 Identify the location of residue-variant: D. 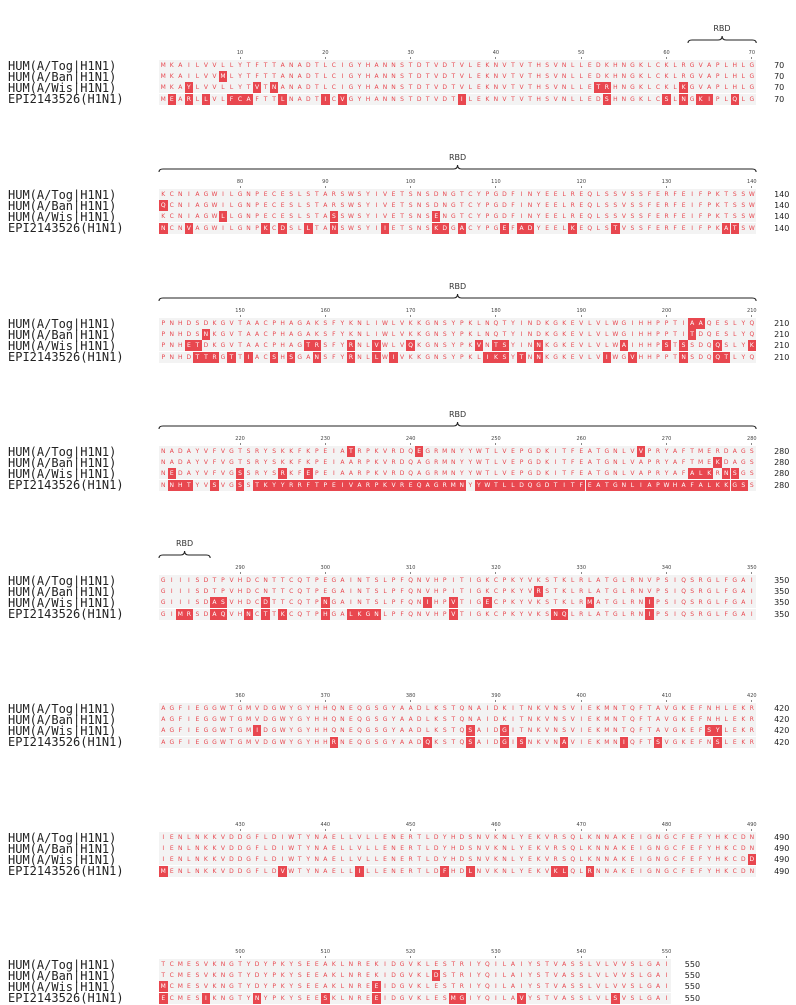
(547, 485).